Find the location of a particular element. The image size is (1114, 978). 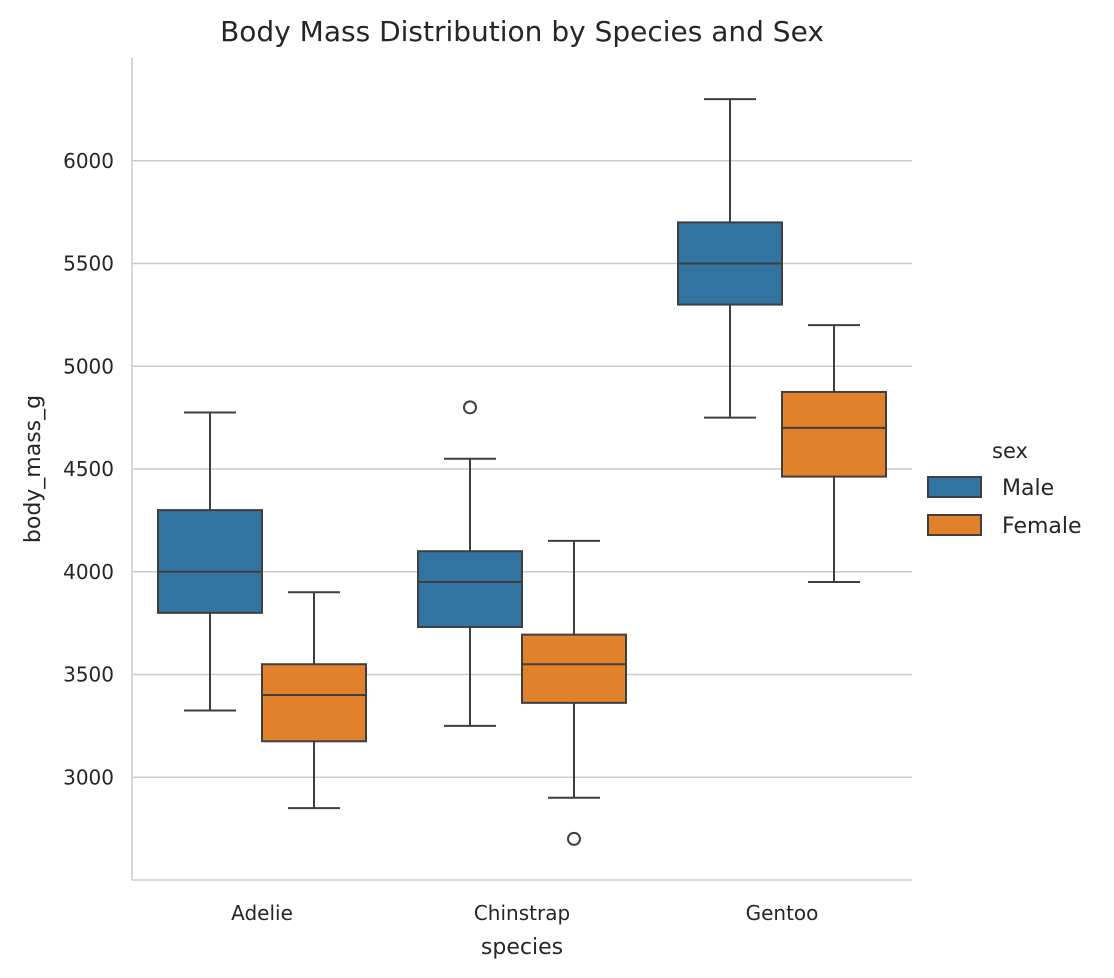

legend: sex Male Female is located at coordinates (1004, 489).